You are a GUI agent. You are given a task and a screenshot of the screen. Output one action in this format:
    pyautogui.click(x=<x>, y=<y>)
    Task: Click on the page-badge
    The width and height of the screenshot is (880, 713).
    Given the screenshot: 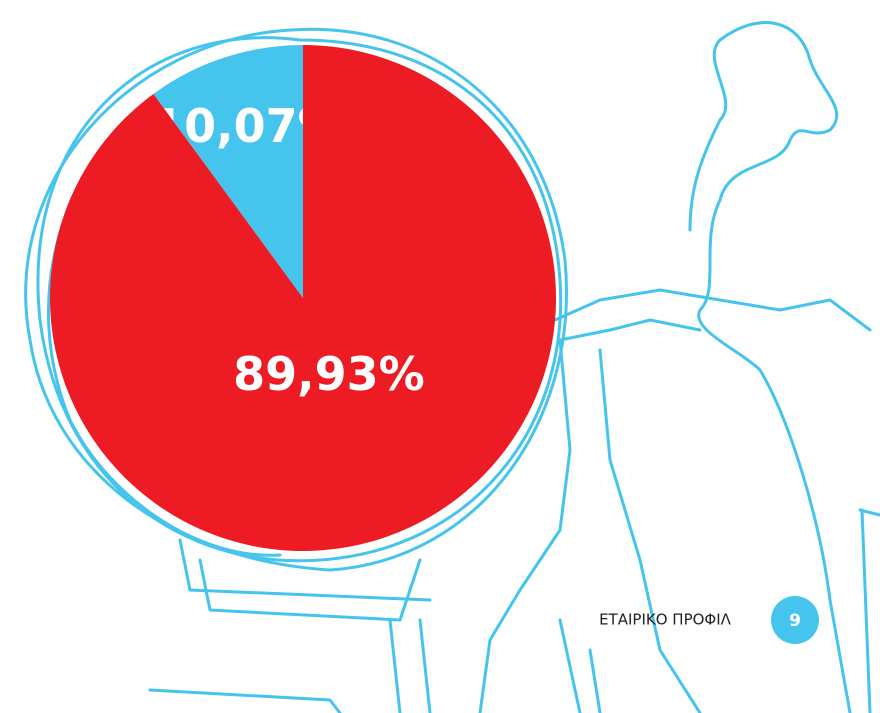 What is the action you would take?
    pyautogui.click(x=795, y=620)
    